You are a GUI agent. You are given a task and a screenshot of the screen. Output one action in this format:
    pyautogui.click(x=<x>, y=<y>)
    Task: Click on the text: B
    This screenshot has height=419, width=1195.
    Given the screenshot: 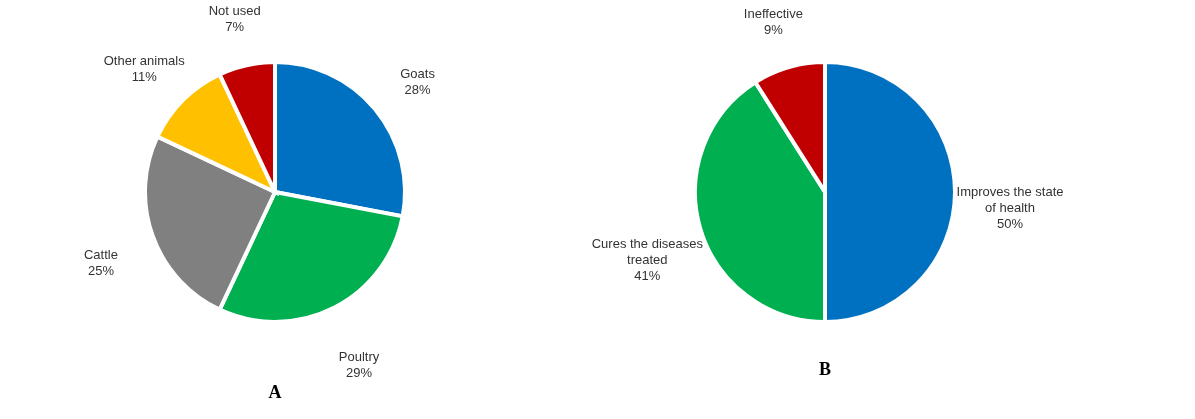 What is the action you would take?
    pyautogui.click(x=825, y=369)
    